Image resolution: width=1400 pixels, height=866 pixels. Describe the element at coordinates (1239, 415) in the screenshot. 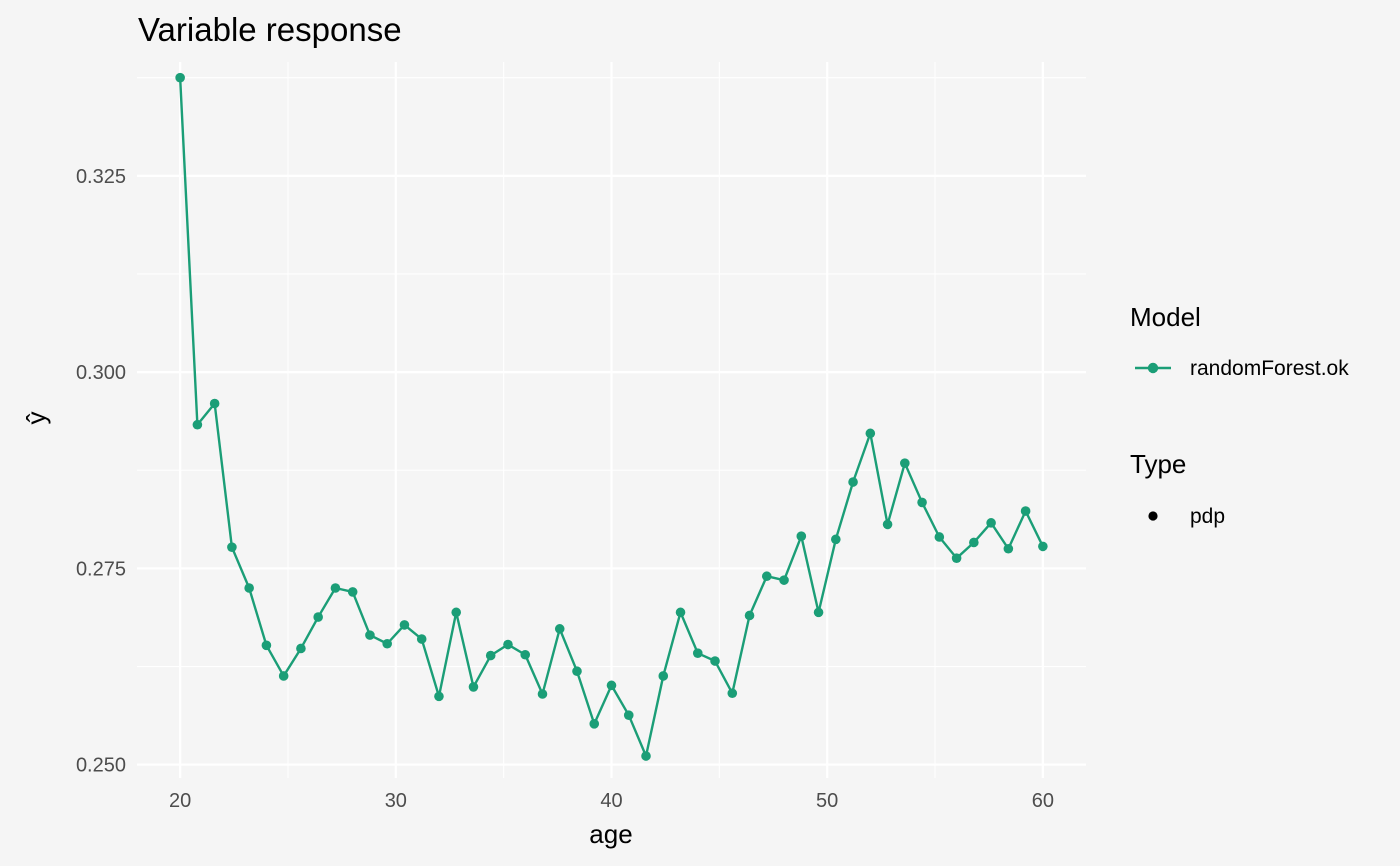

I see `legend: Model randomForest.ok Type pdp` at that location.